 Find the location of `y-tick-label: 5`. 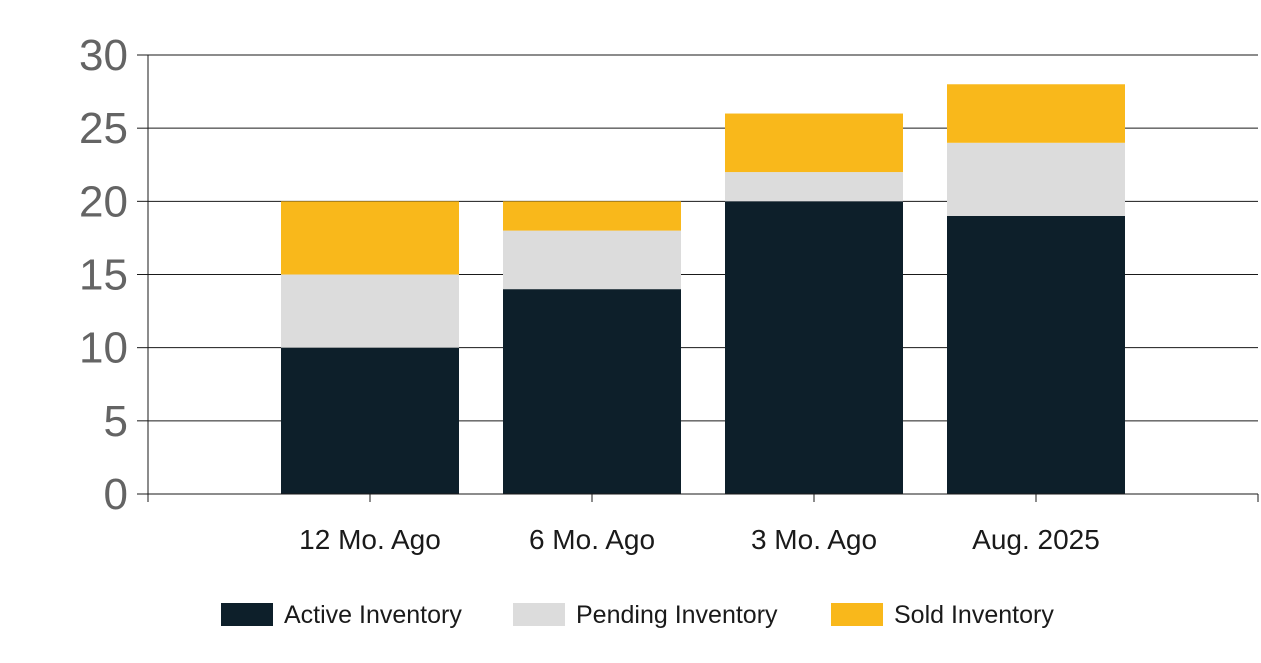

y-tick-label: 5 is located at coordinates (116, 421).